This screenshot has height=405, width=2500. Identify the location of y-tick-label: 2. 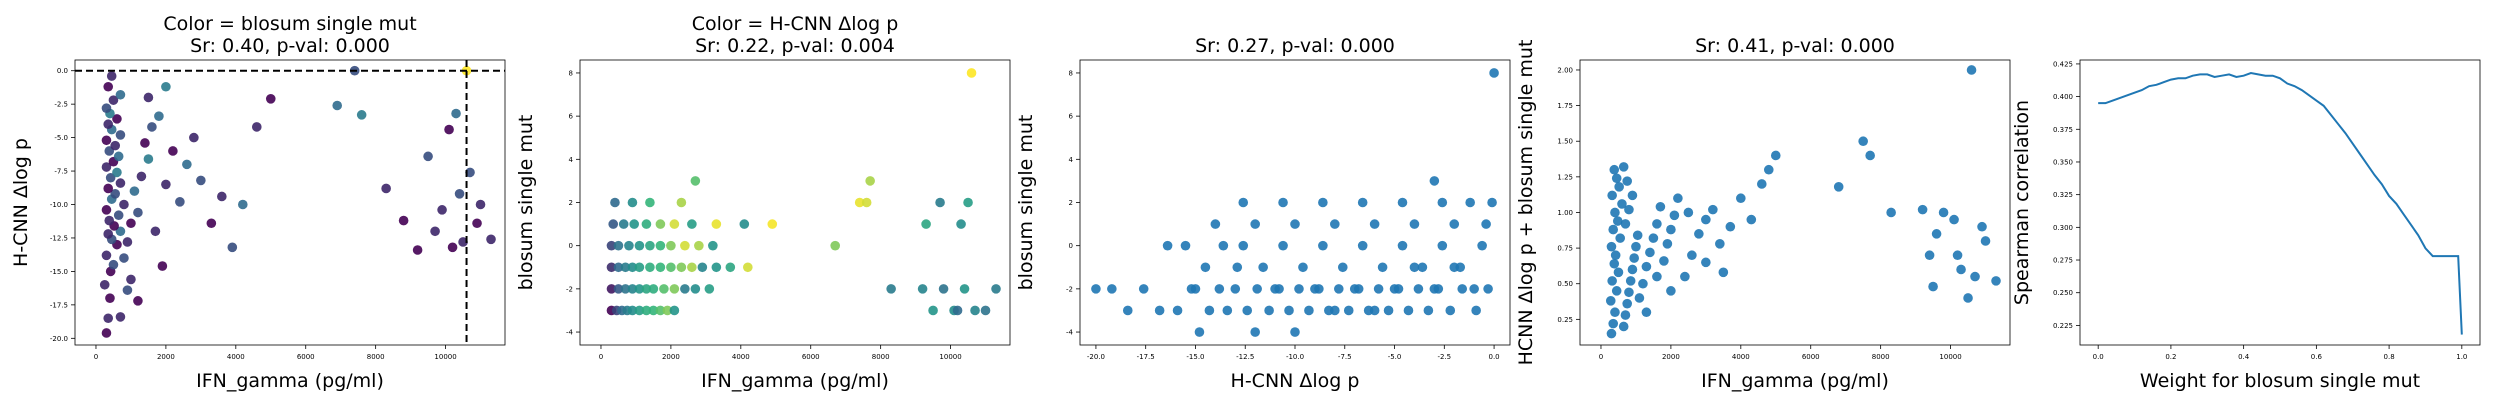
(1071, 203).